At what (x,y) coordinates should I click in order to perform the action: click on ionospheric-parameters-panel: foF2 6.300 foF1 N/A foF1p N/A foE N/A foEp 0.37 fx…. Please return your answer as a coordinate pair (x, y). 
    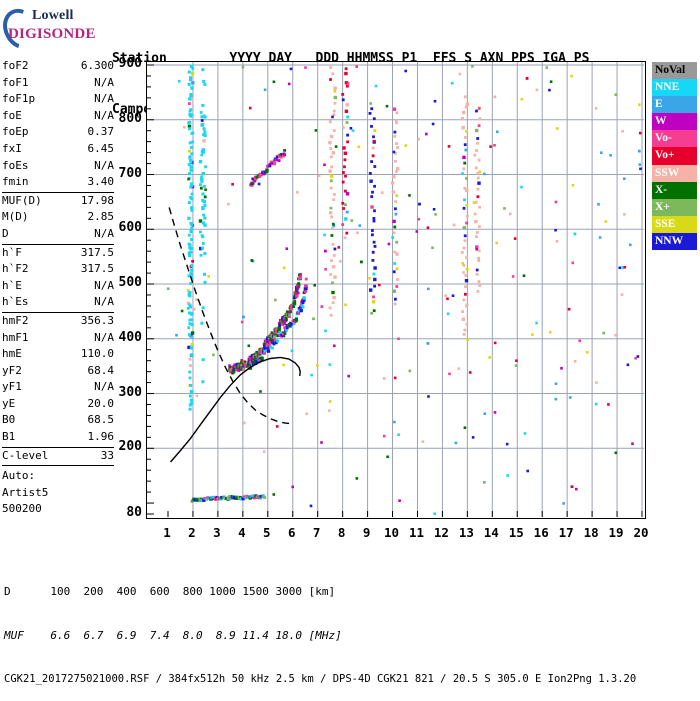
    Looking at the image, I should click on (58, 288).